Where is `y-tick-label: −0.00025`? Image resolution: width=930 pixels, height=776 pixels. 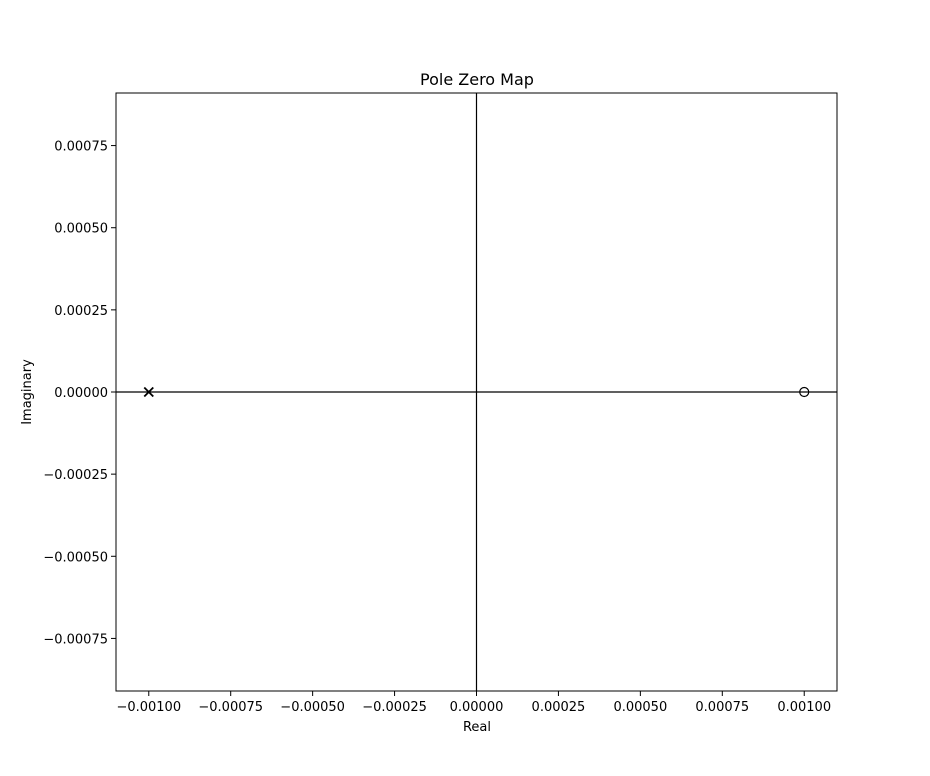 y-tick-label: −0.00025 is located at coordinates (75, 475).